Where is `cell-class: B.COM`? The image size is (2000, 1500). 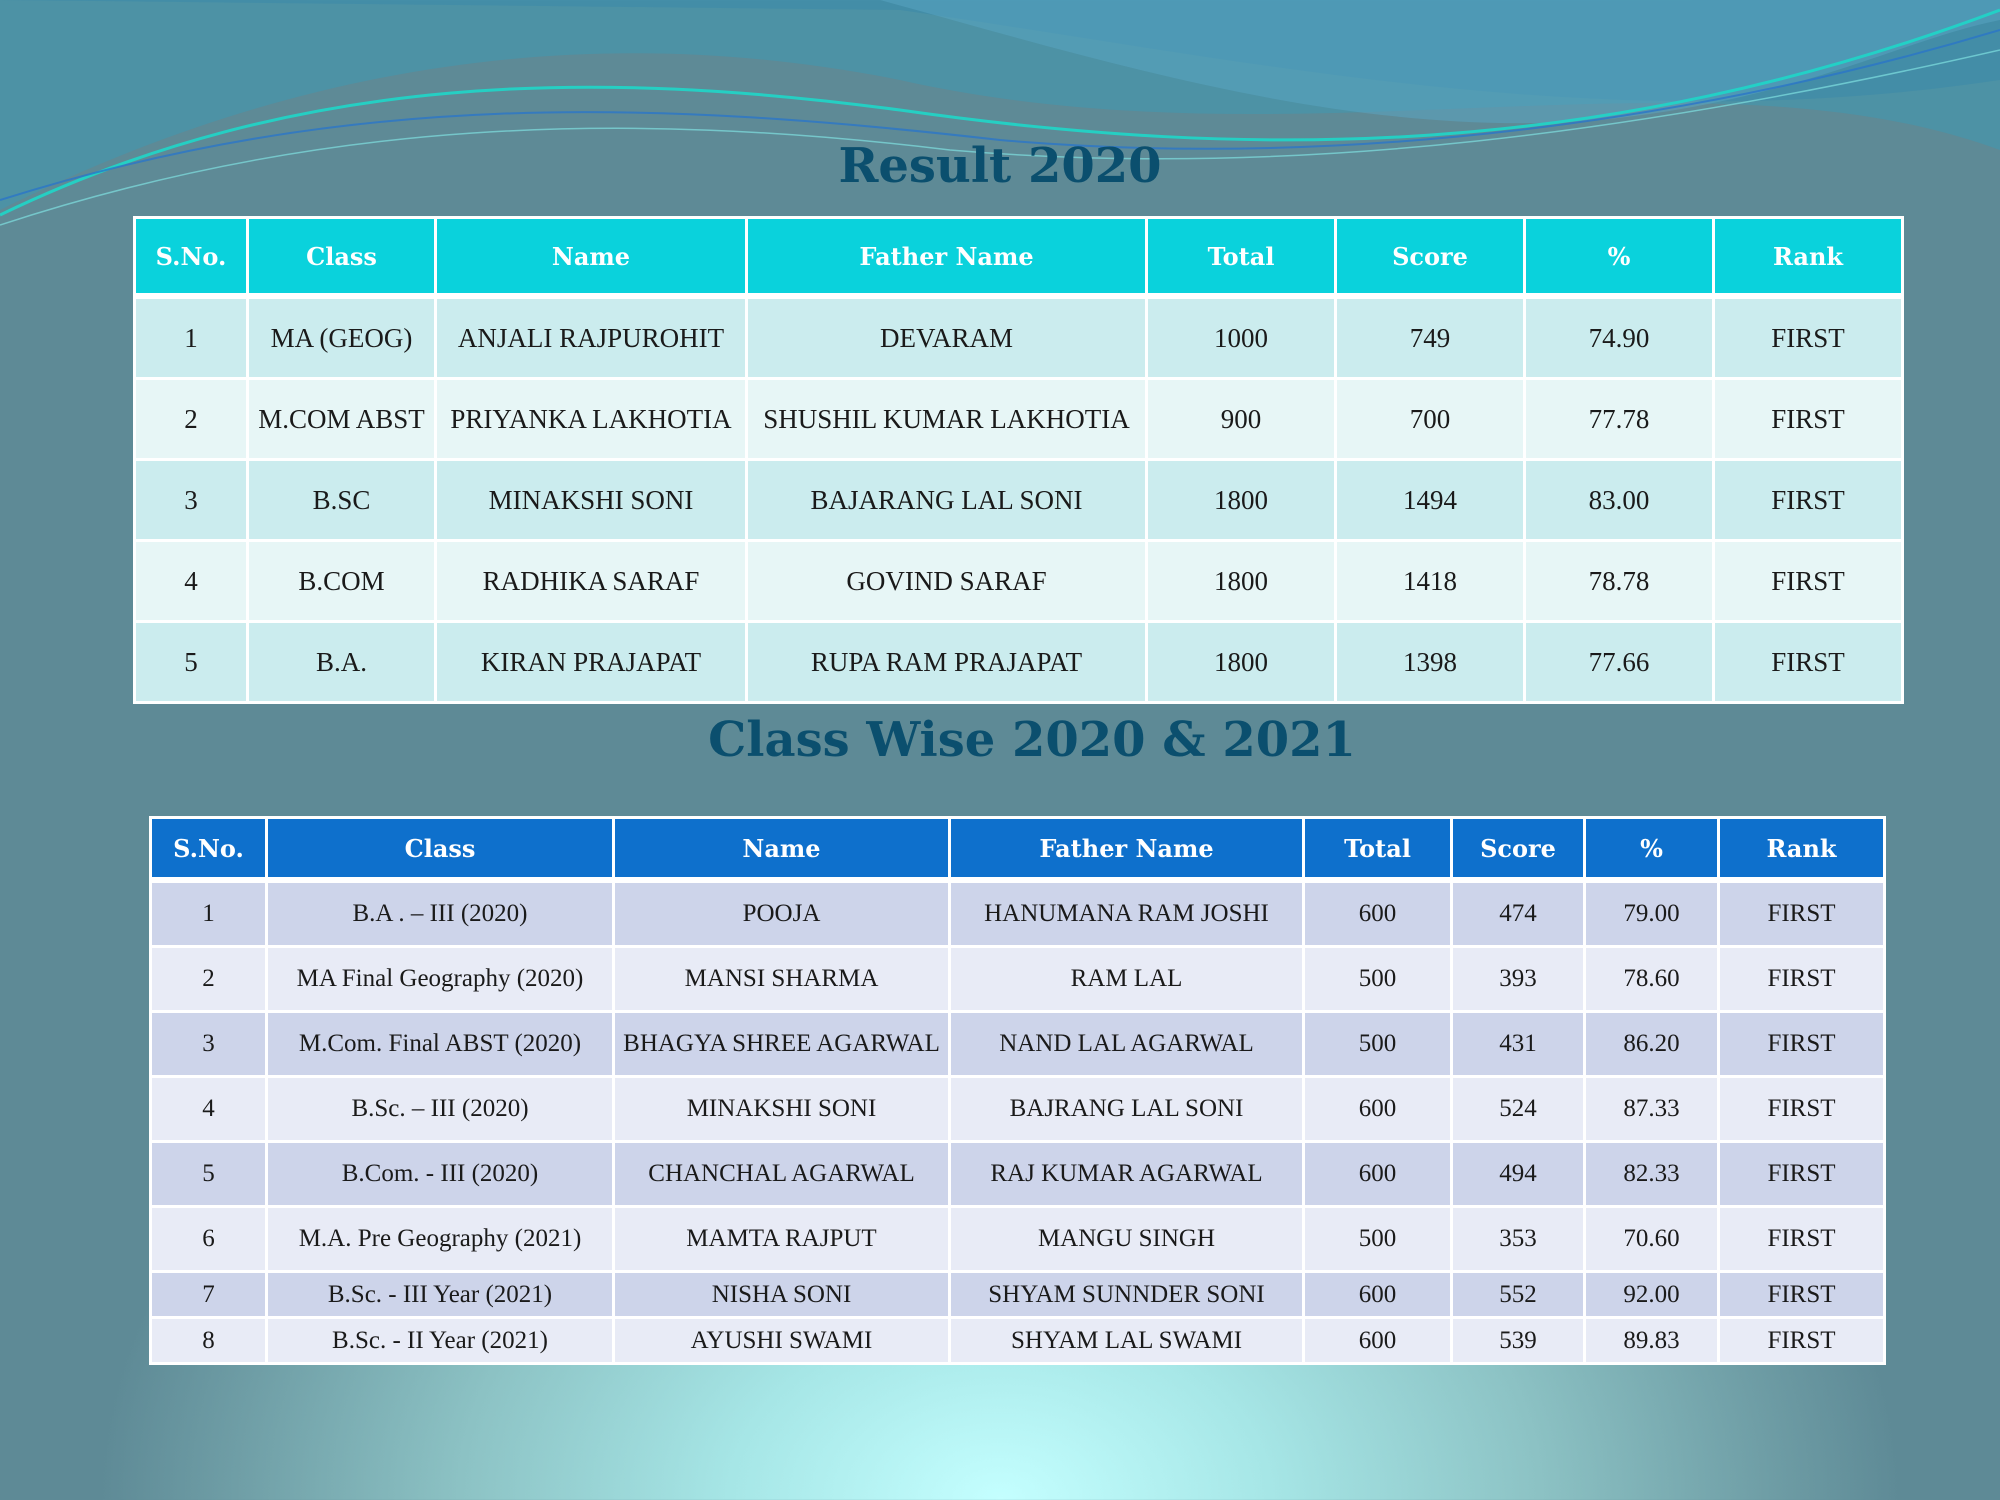
cell-class: B.COM is located at coordinates (341, 581).